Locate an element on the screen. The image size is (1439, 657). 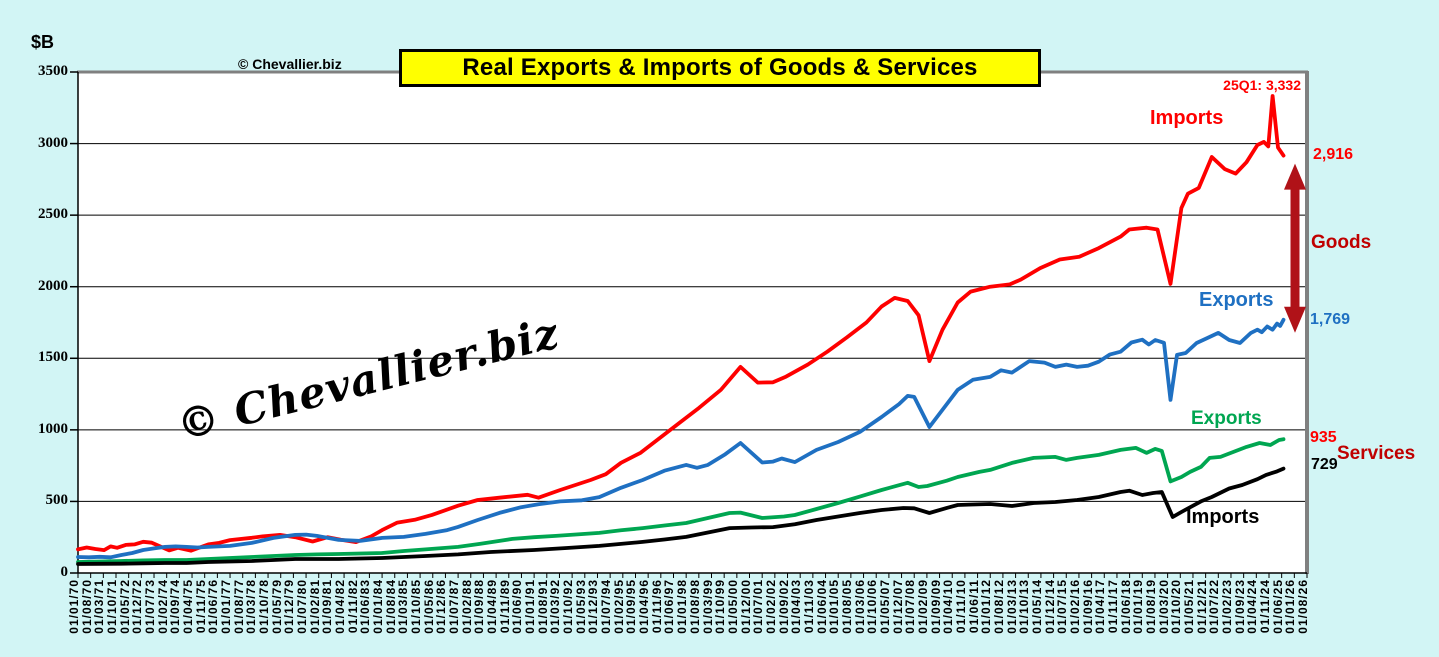
x-tick-label: 01/10/85 is located at coordinates (416, 606).